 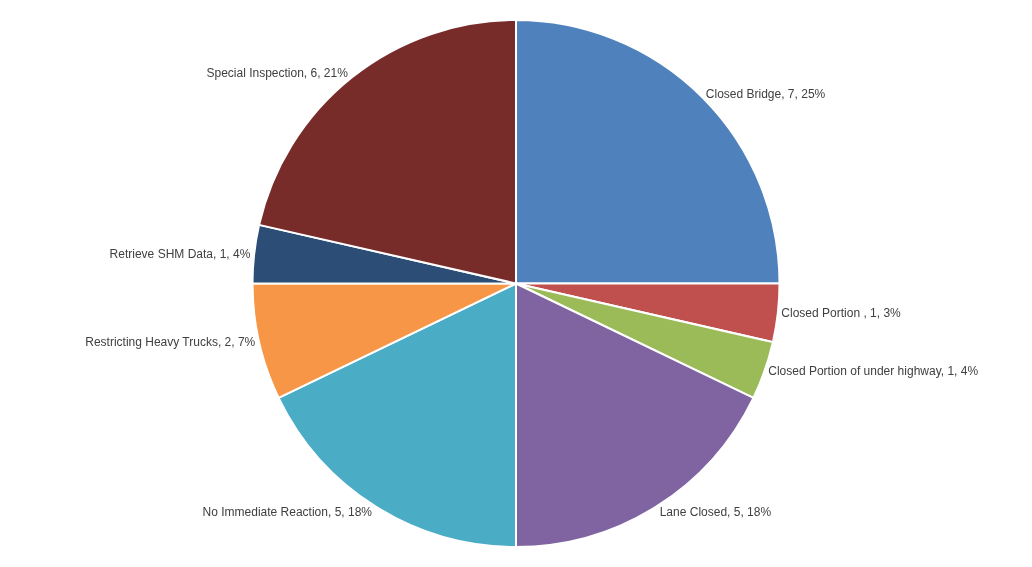 I want to click on slice-label: Retrieve SHM Data, 1, 4%, so click(x=180, y=253).